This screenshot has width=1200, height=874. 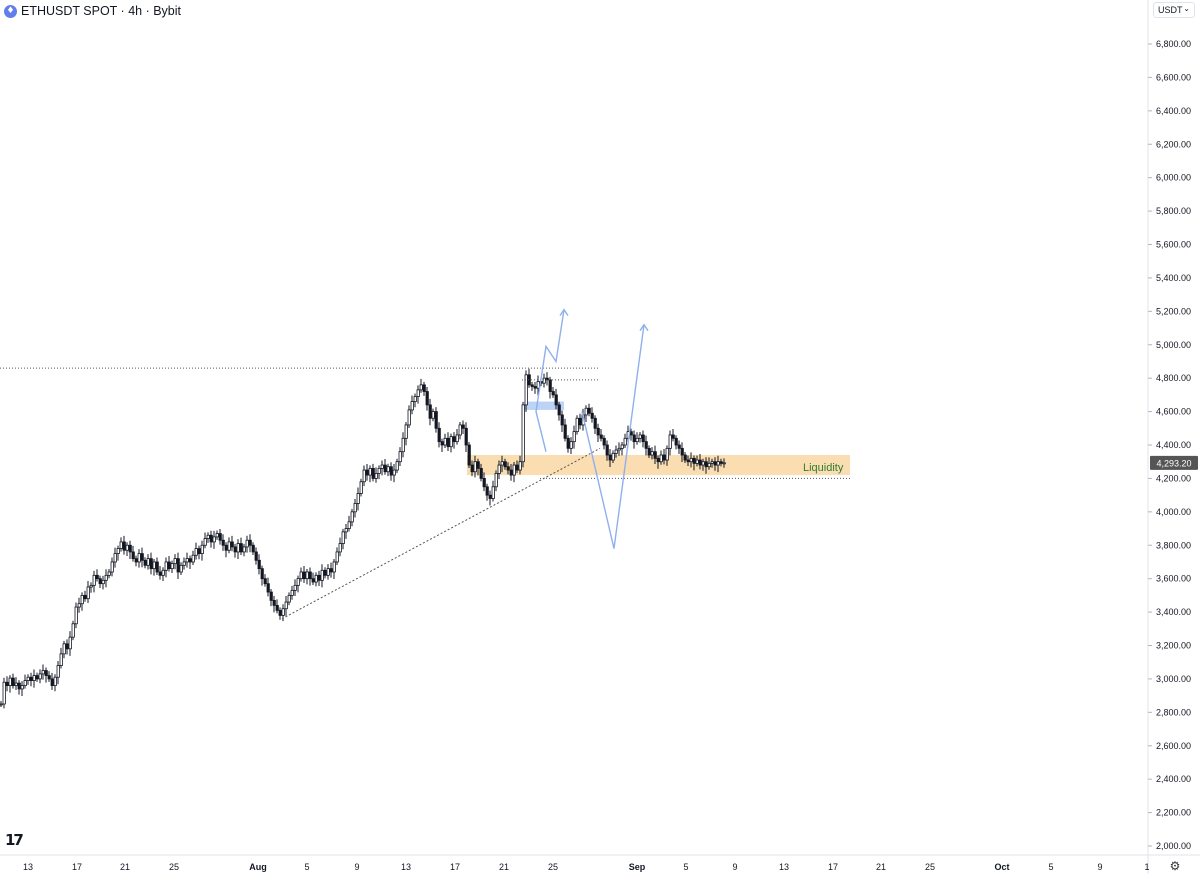 What do you see at coordinates (1173, 278) in the screenshot?
I see `price-tick-label: 5,400.00` at bounding box center [1173, 278].